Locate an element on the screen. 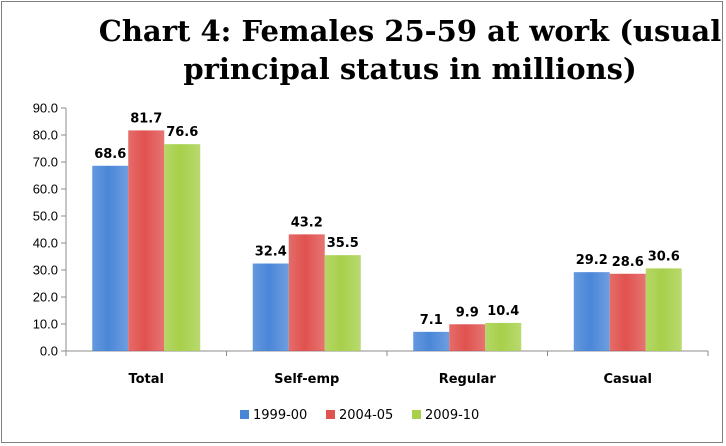 This screenshot has height=446, width=726. data-label: 68.6 is located at coordinates (110, 154).